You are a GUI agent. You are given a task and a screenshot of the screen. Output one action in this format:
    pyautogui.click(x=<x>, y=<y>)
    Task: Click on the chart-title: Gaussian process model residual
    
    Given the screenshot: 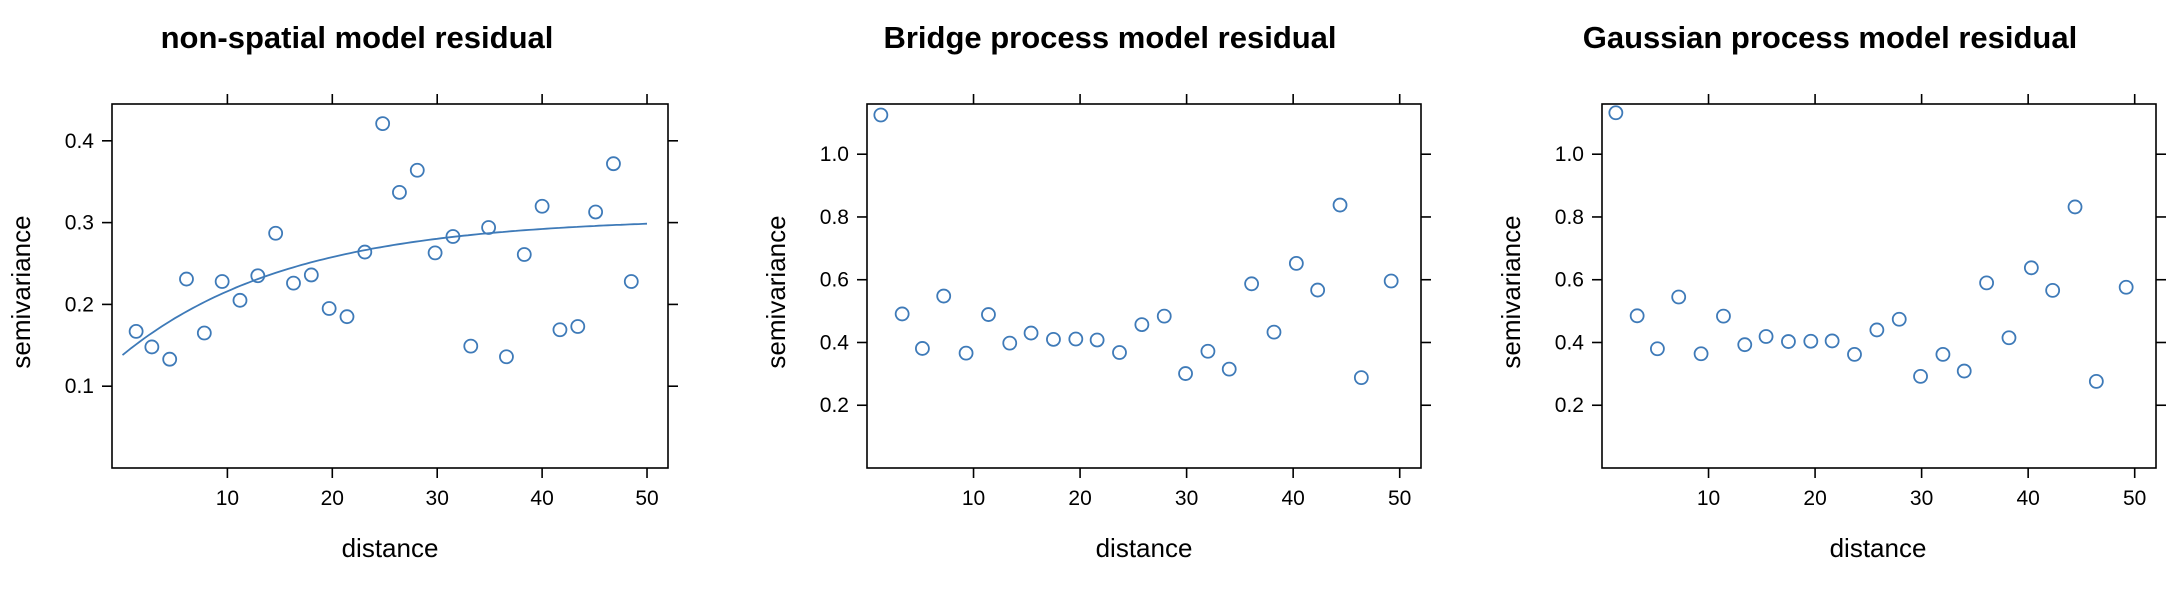 What is the action you would take?
    pyautogui.click(x=1830, y=37)
    